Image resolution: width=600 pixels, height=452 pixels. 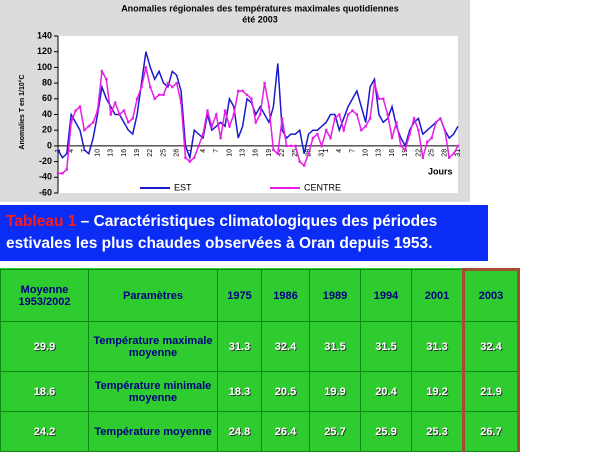 I want to click on value-cell: 20.4, so click(x=386, y=391).